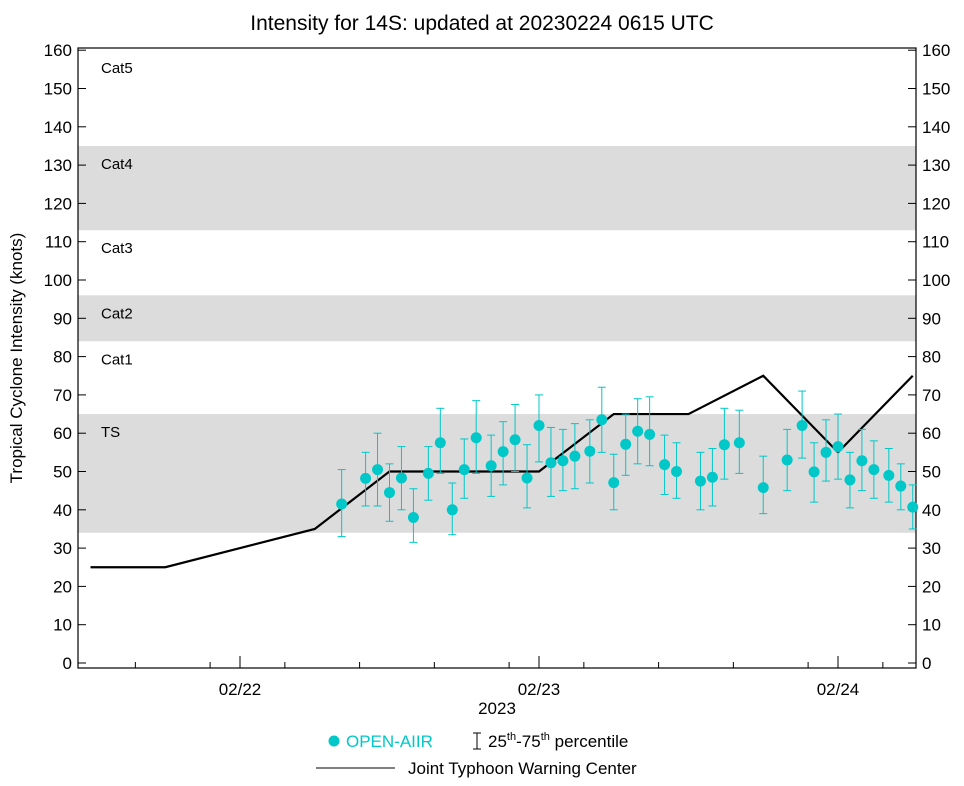  Describe the element at coordinates (931, 472) in the screenshot. I see `y-tick-label-right: 50` at that location.